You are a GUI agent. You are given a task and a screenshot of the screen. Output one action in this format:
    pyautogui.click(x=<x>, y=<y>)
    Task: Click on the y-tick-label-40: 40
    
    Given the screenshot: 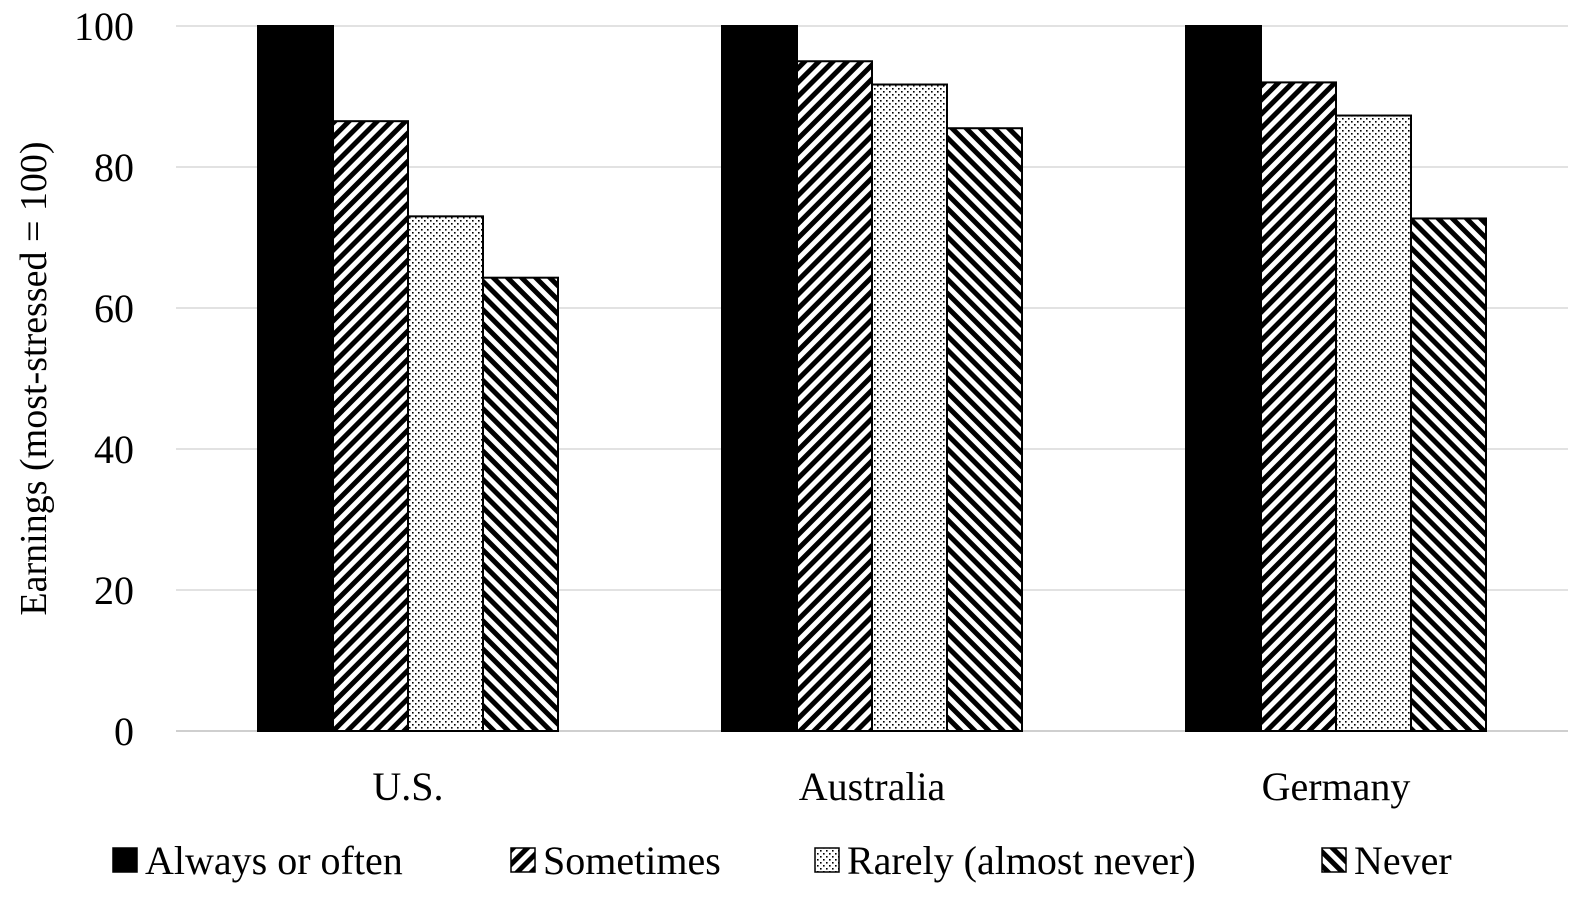 What is the action you would take?
    pyautogui.click(x=114, y=449)
    